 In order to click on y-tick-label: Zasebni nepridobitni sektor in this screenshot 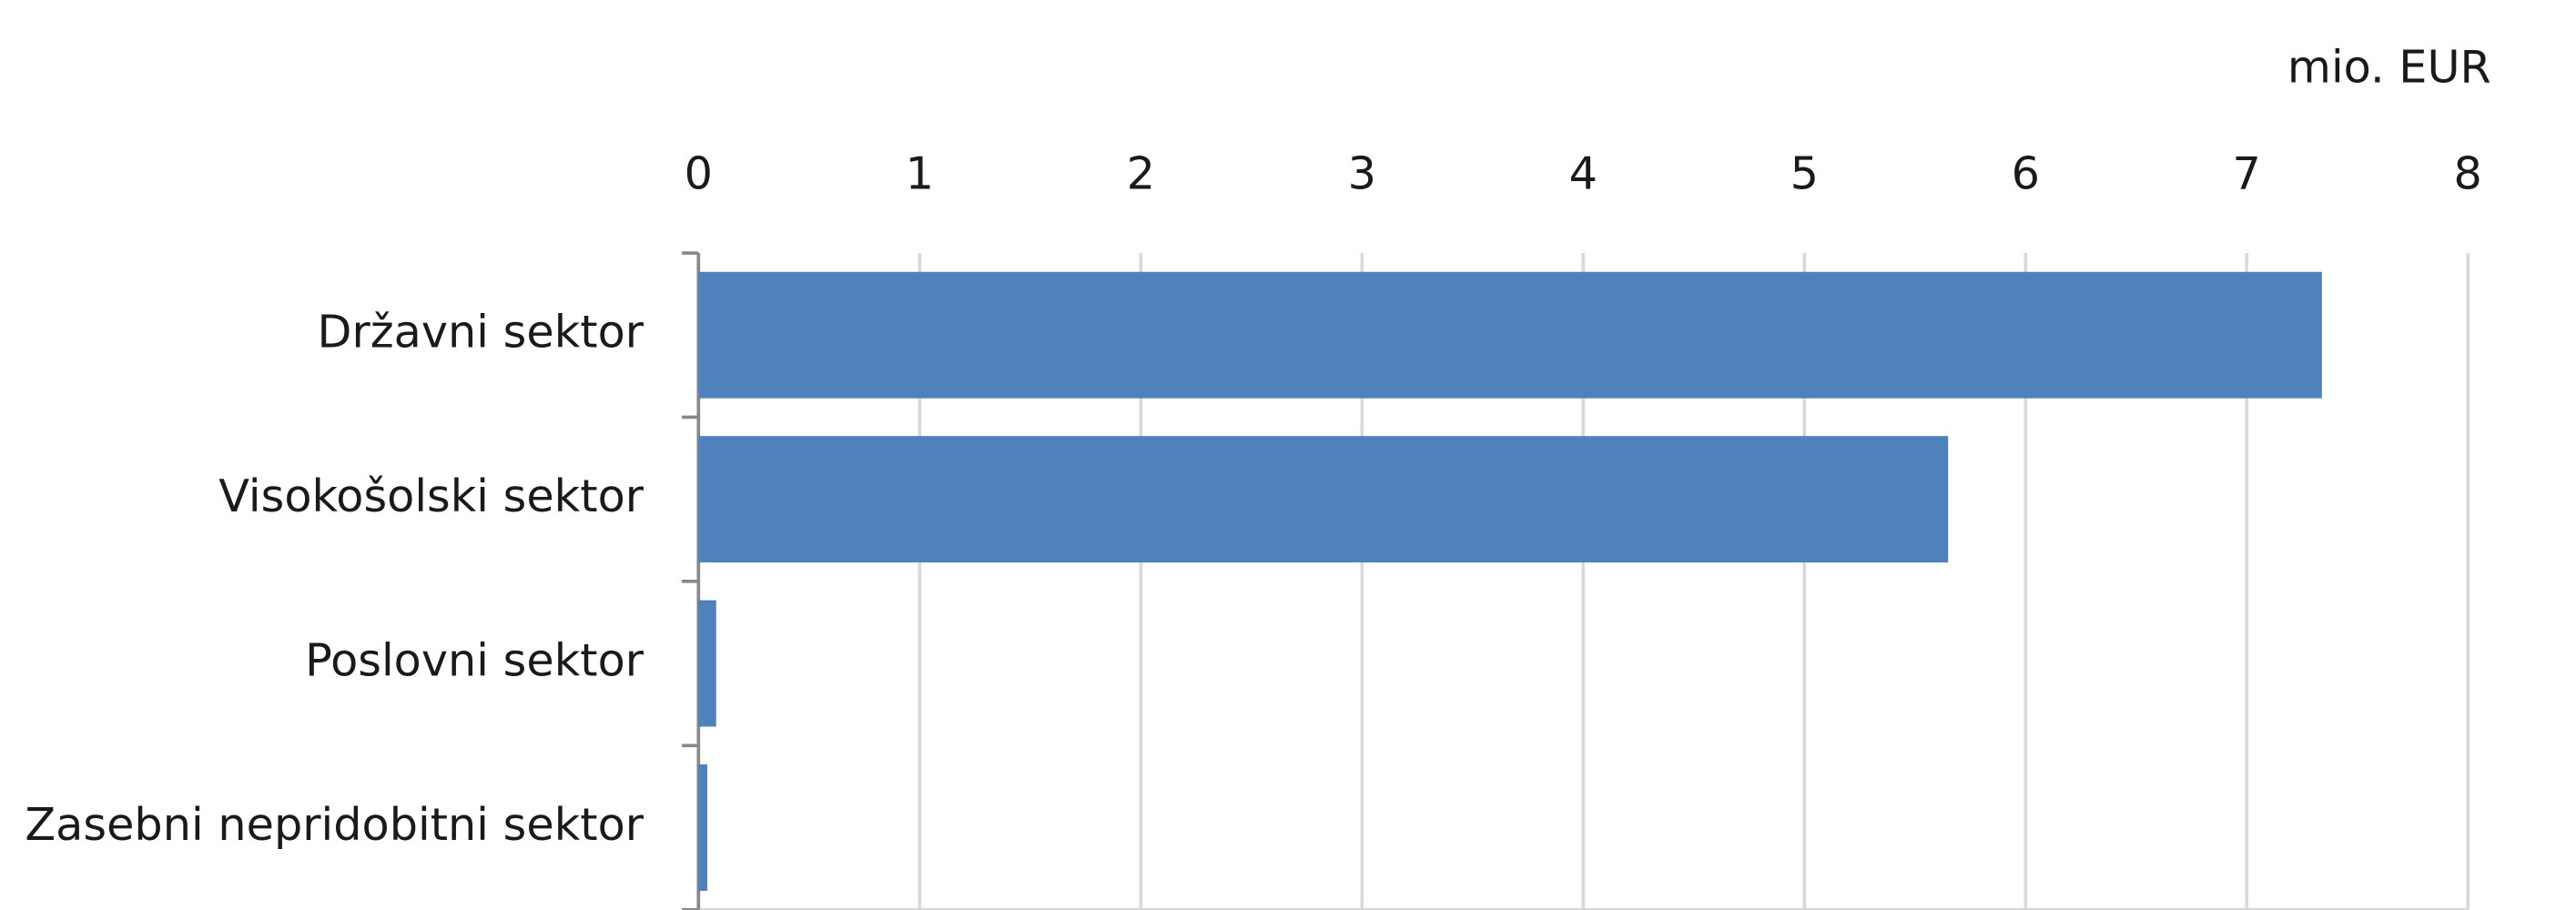, I will do `click(334, 825)`.